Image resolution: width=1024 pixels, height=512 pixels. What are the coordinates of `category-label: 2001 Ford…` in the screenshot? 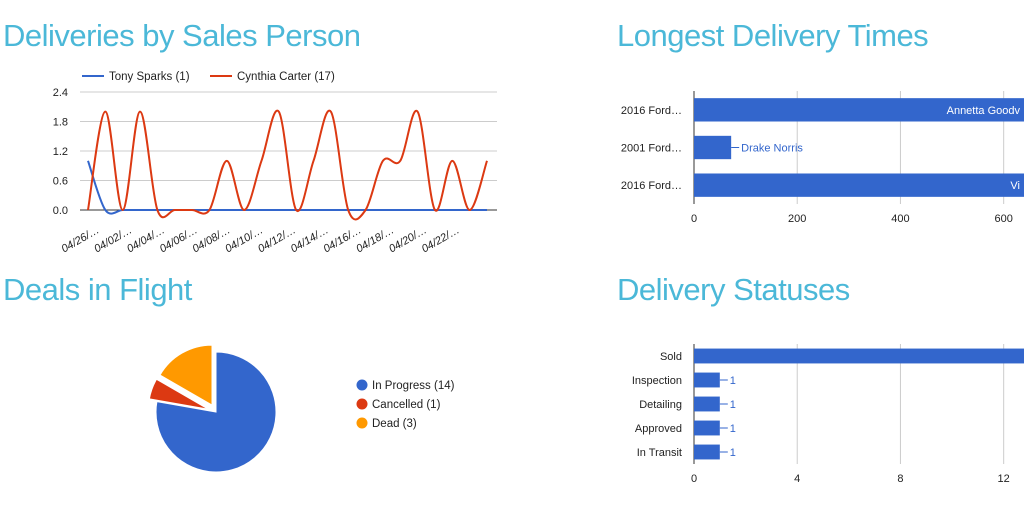 It's located at (651, 149).